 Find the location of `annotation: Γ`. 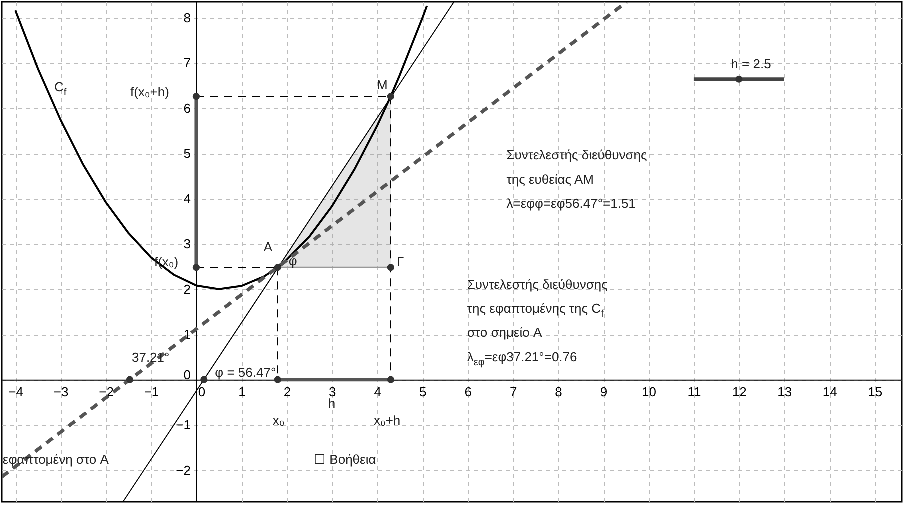

annotation: Γ is located at coordinates (400, 262).